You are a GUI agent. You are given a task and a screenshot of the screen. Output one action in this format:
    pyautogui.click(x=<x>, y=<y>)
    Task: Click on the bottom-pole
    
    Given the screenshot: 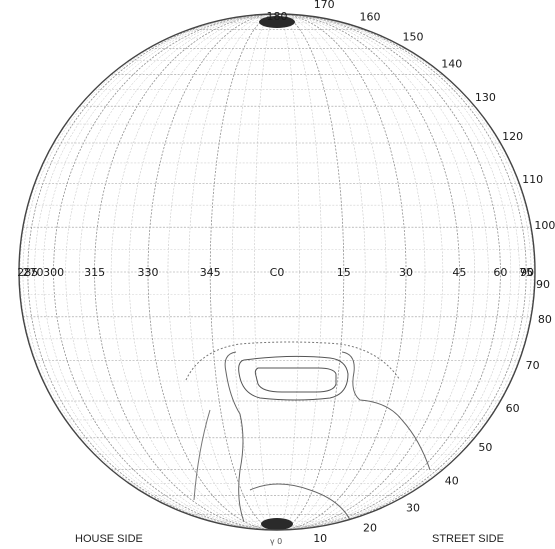 What is the action you would take?
    pyautogui.click(x=277, y=524)
    